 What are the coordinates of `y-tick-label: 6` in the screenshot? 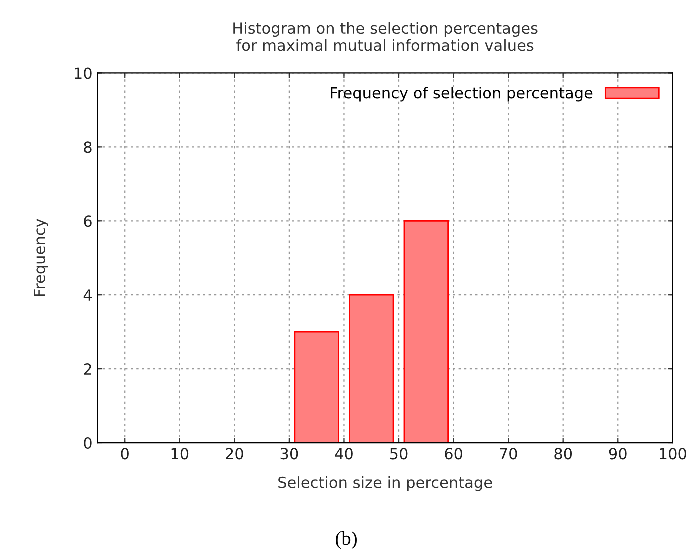 It's located at (88, 222).